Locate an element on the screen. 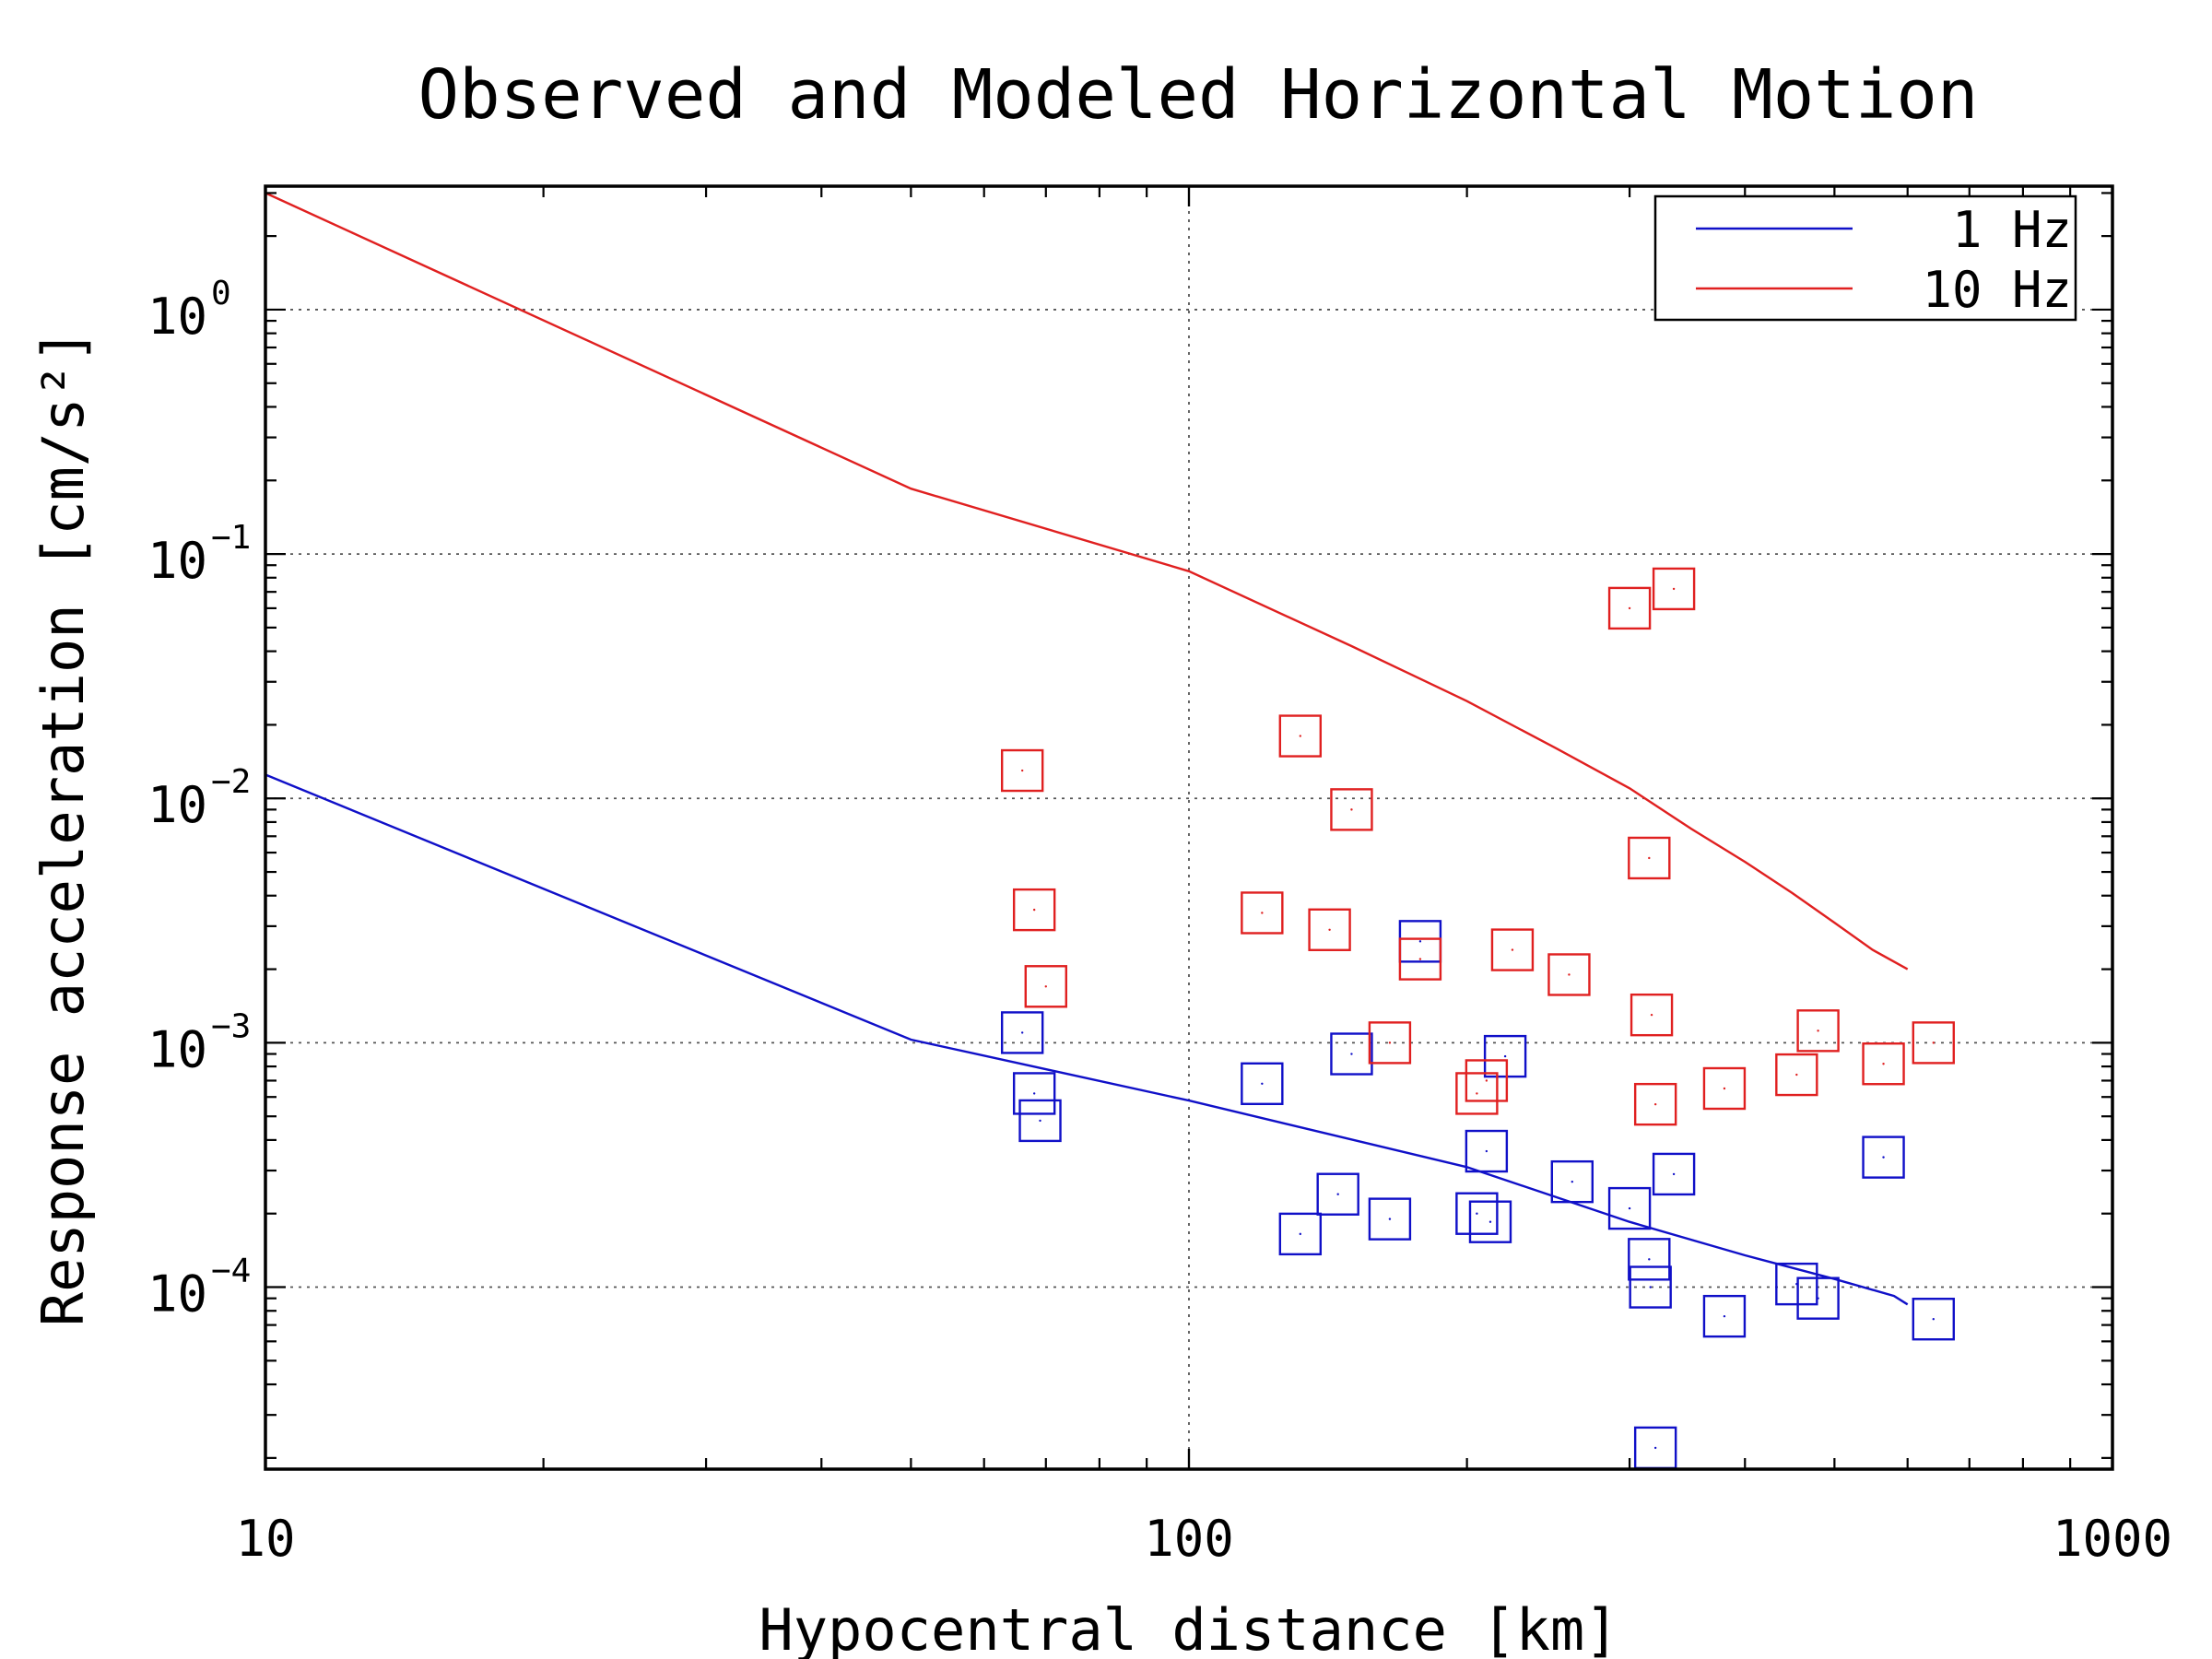 This screenshot has height=1659, width=2212. x-axis-label: Hypocentral distance [km] is located at coordinates (1188, 1627).